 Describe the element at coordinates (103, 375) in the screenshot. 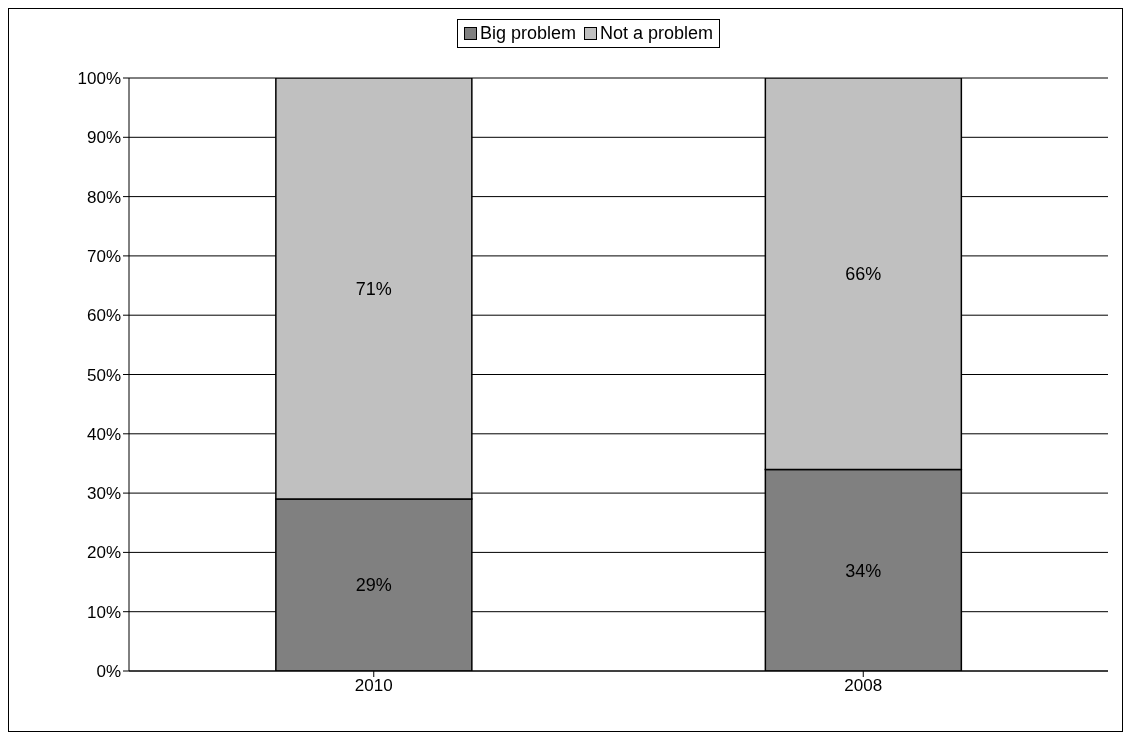

I see `y-tick-label: 50%` at that location.